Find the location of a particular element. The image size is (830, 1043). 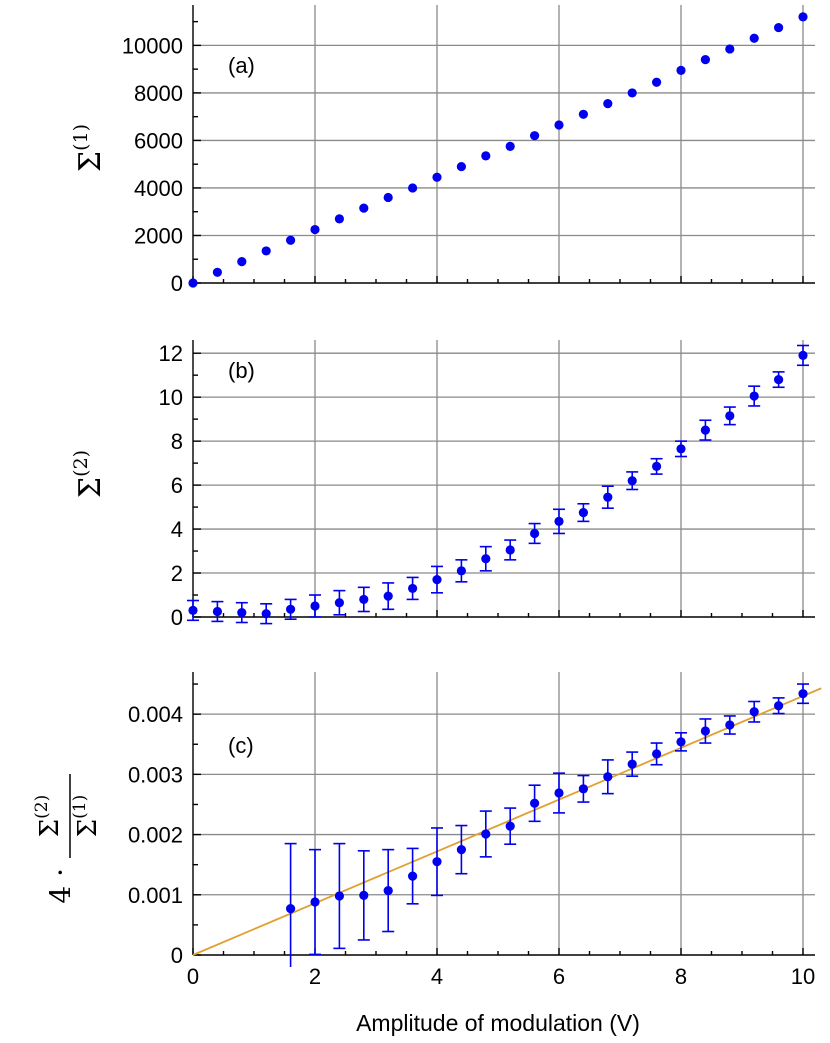

ylabel-c: 4 · Σ(2) Σ(1) is located at coordinates (67, 839).